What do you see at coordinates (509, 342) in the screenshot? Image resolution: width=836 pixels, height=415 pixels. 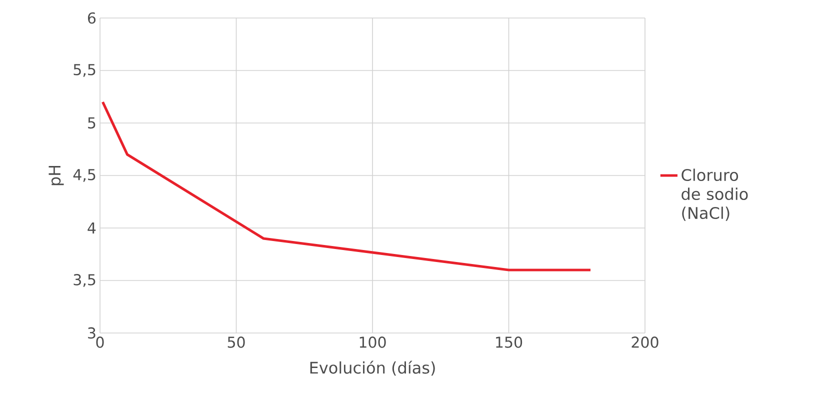 I see `x-tick-label: 150` at bounding box center [509, 342].